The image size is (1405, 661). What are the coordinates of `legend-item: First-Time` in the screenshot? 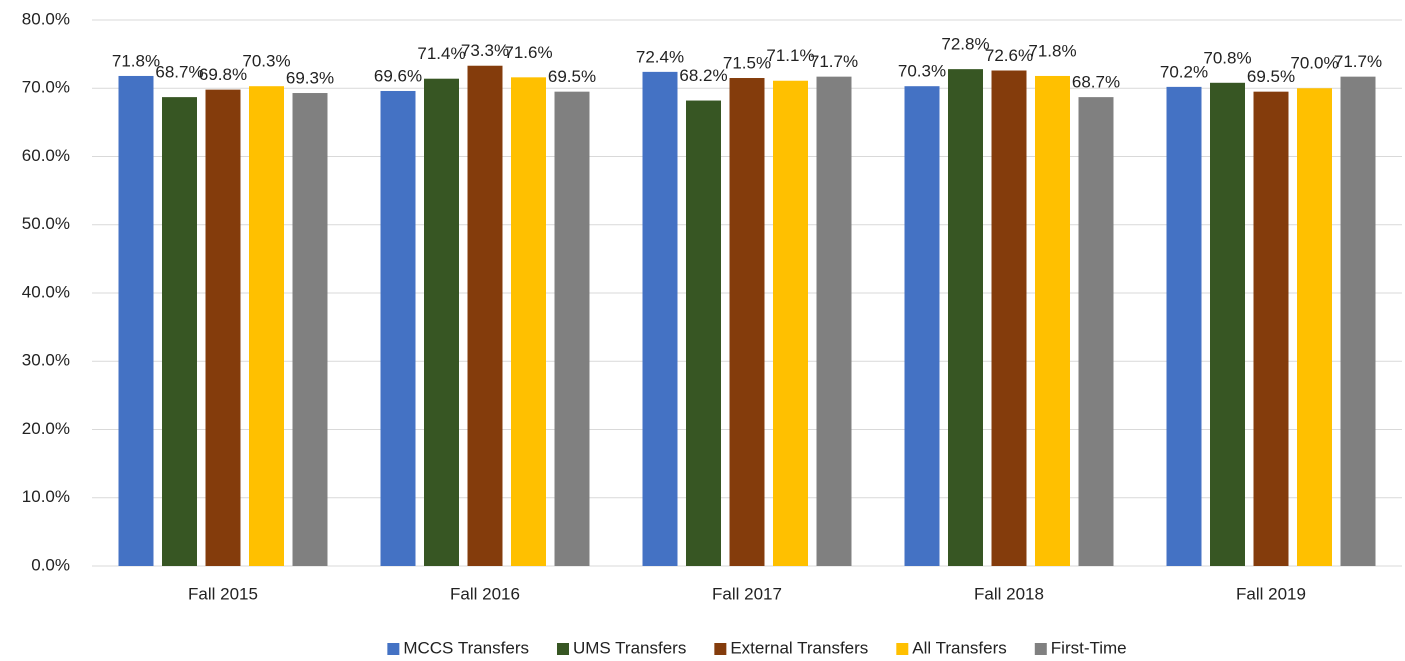 It's located at (1080, 647).